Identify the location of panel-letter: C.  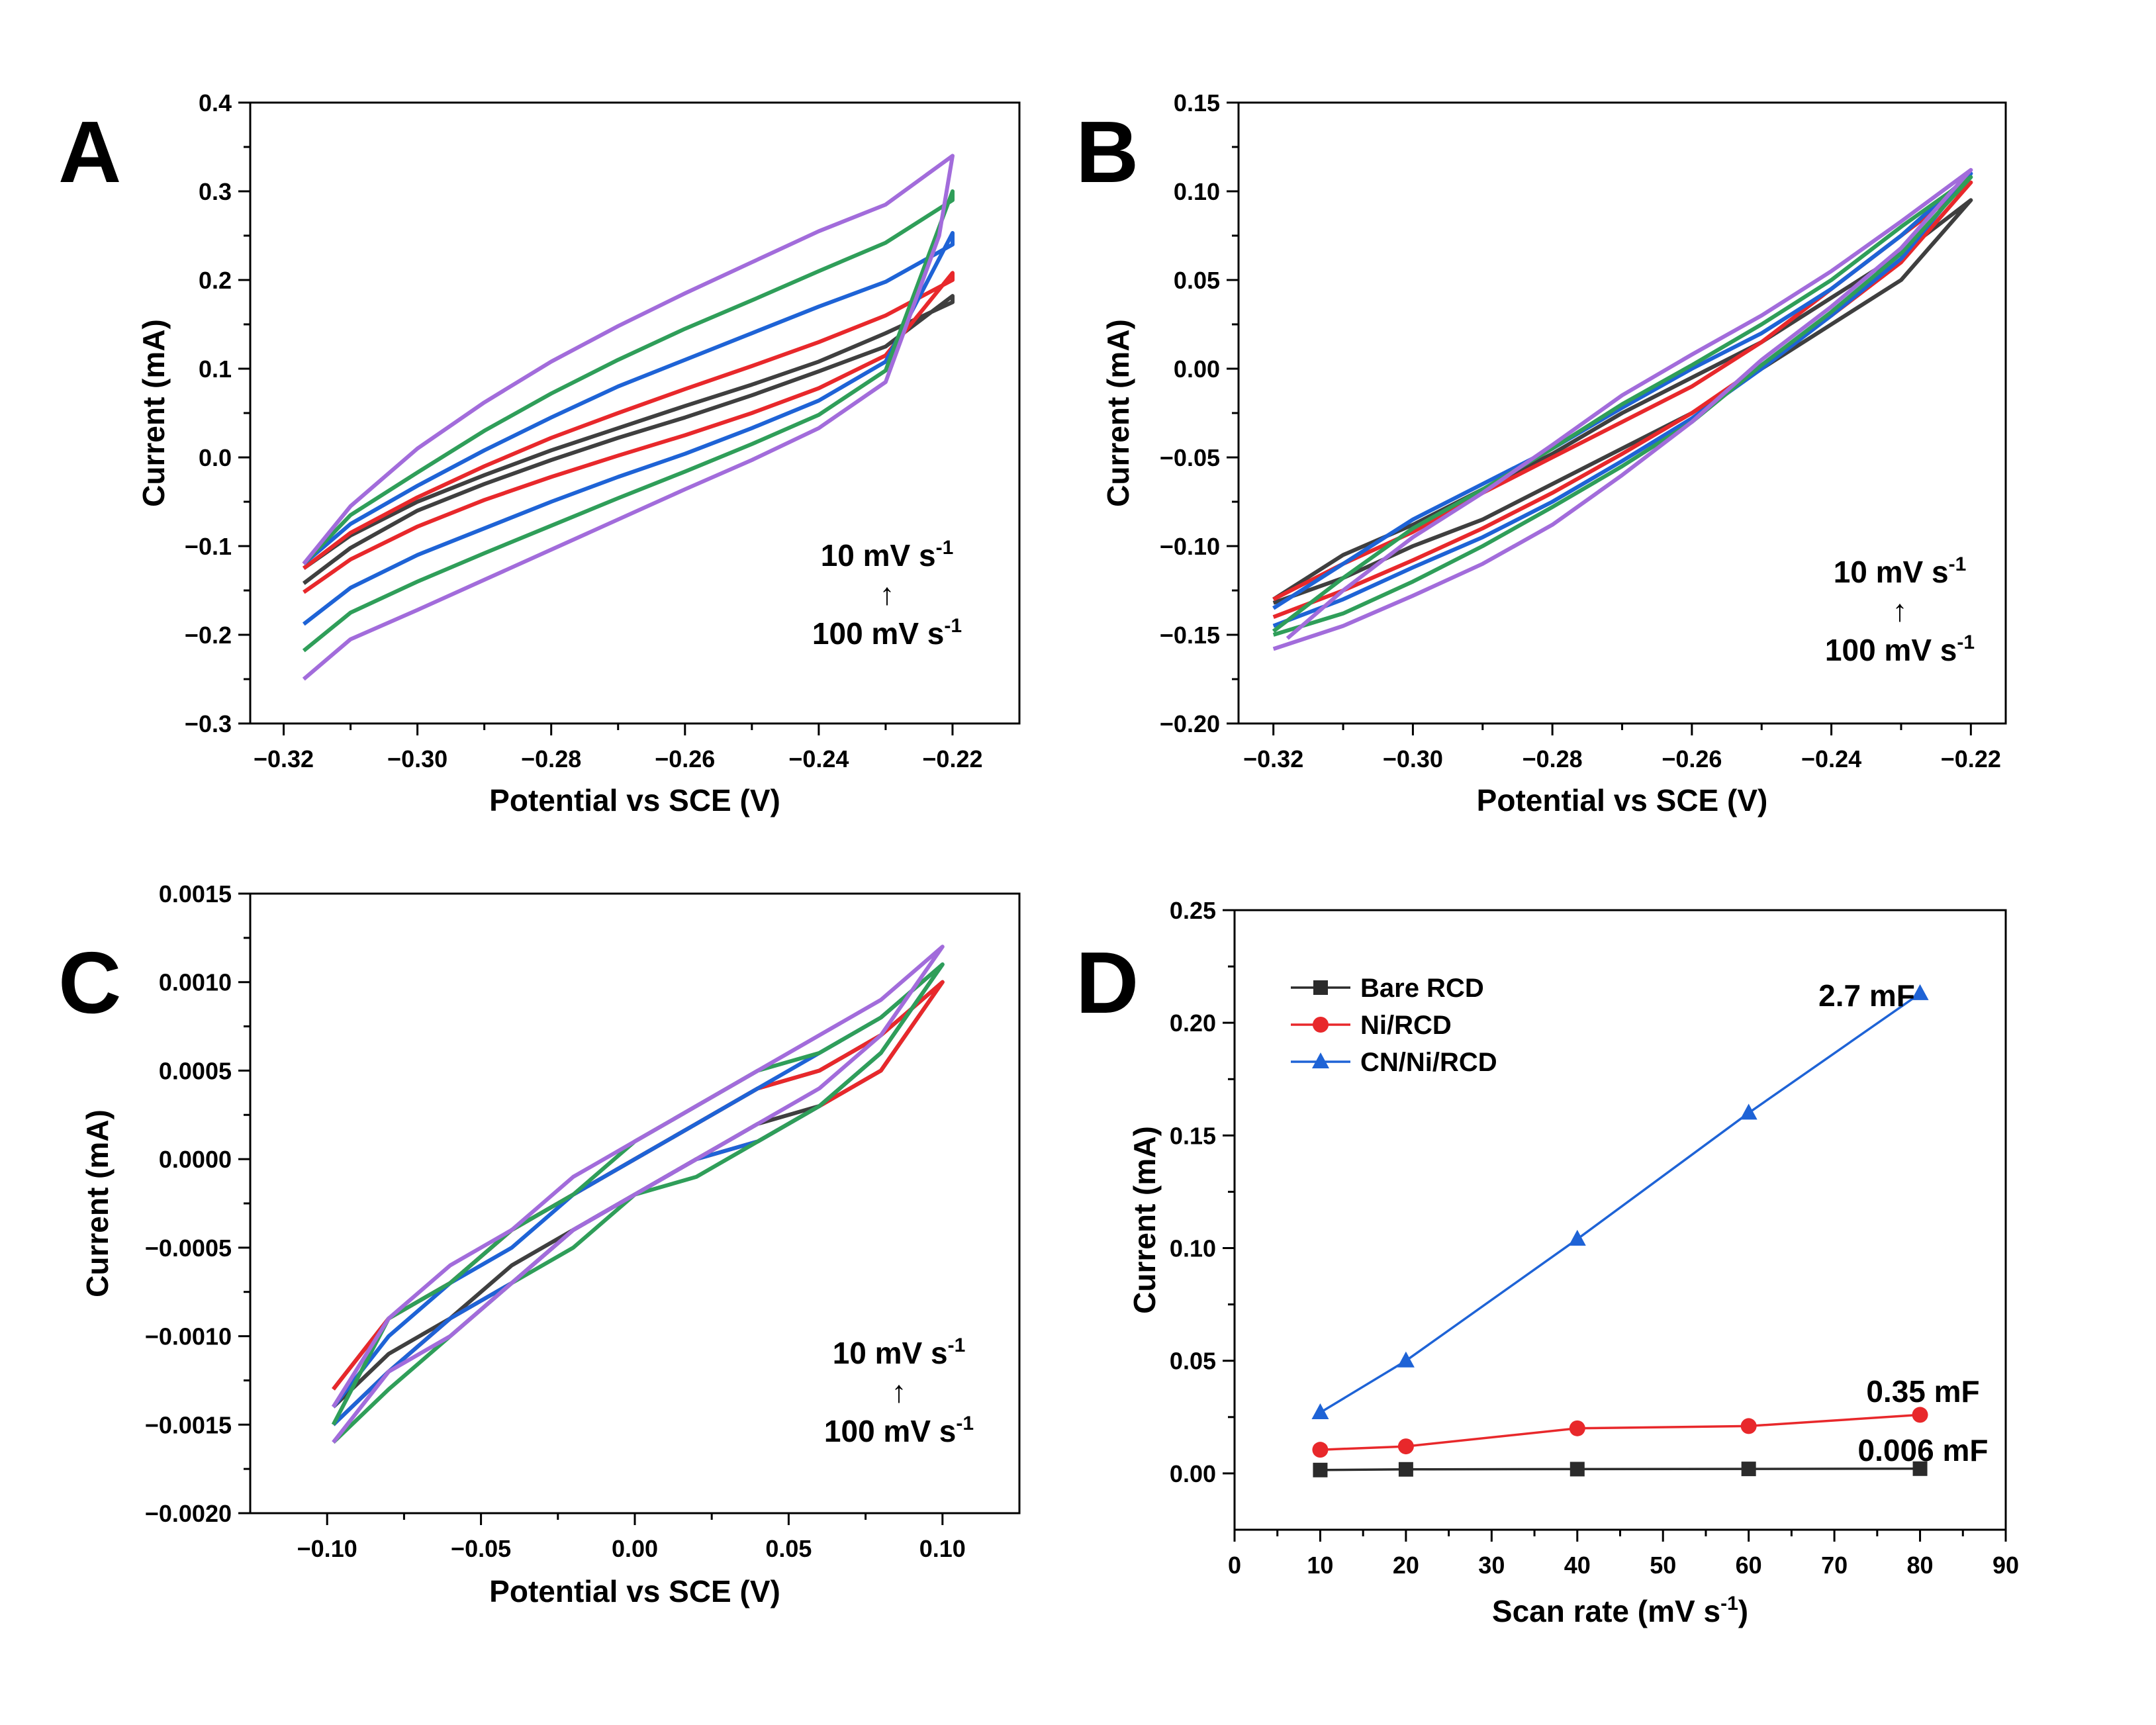
(89, 982).